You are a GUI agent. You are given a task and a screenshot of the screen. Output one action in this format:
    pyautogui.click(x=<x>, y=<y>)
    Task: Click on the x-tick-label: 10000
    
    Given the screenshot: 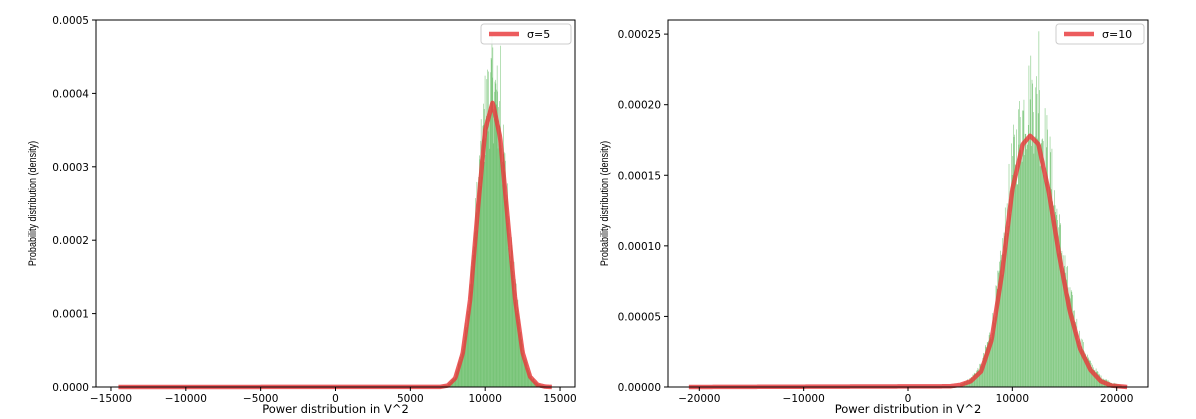 What is the action you would take?
    pyautogui.click(x=1012, y=399)
    